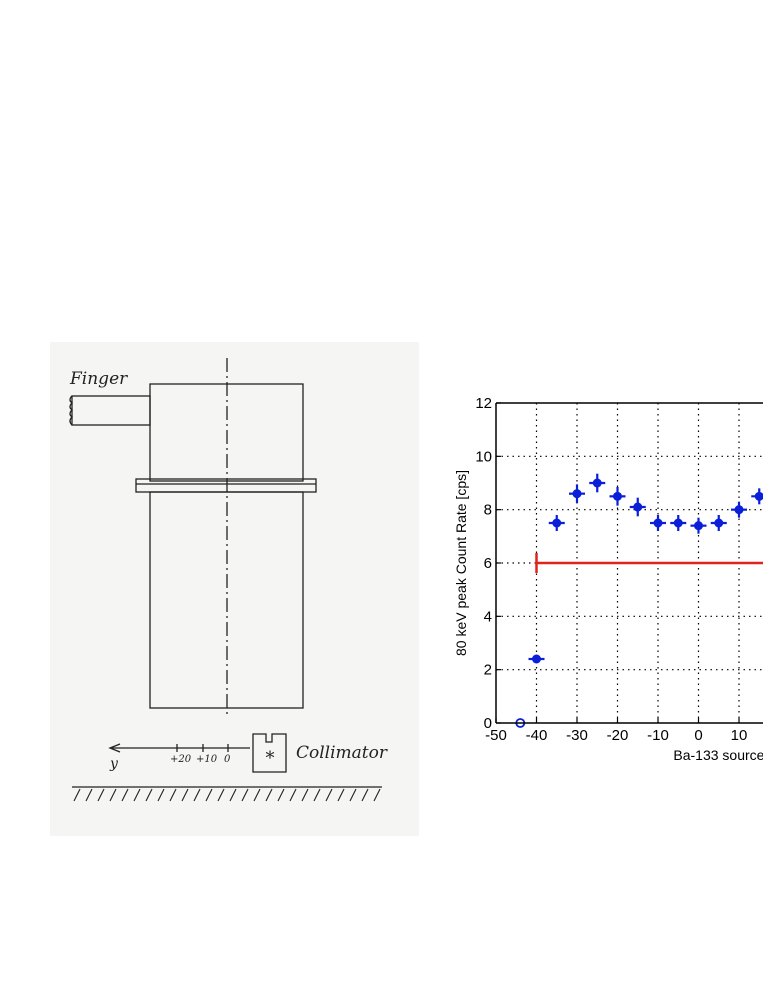  Describe the element at coordinates (181, 759) in the screenshot. I see `tick-label-plus20: +20` at that location.